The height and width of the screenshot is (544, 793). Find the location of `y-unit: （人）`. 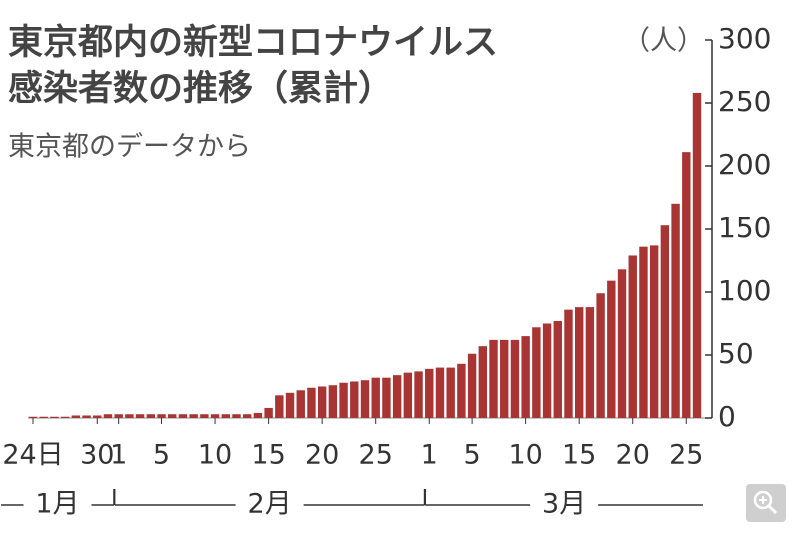

y-unit: （人） is located at coordinates (663, 41).